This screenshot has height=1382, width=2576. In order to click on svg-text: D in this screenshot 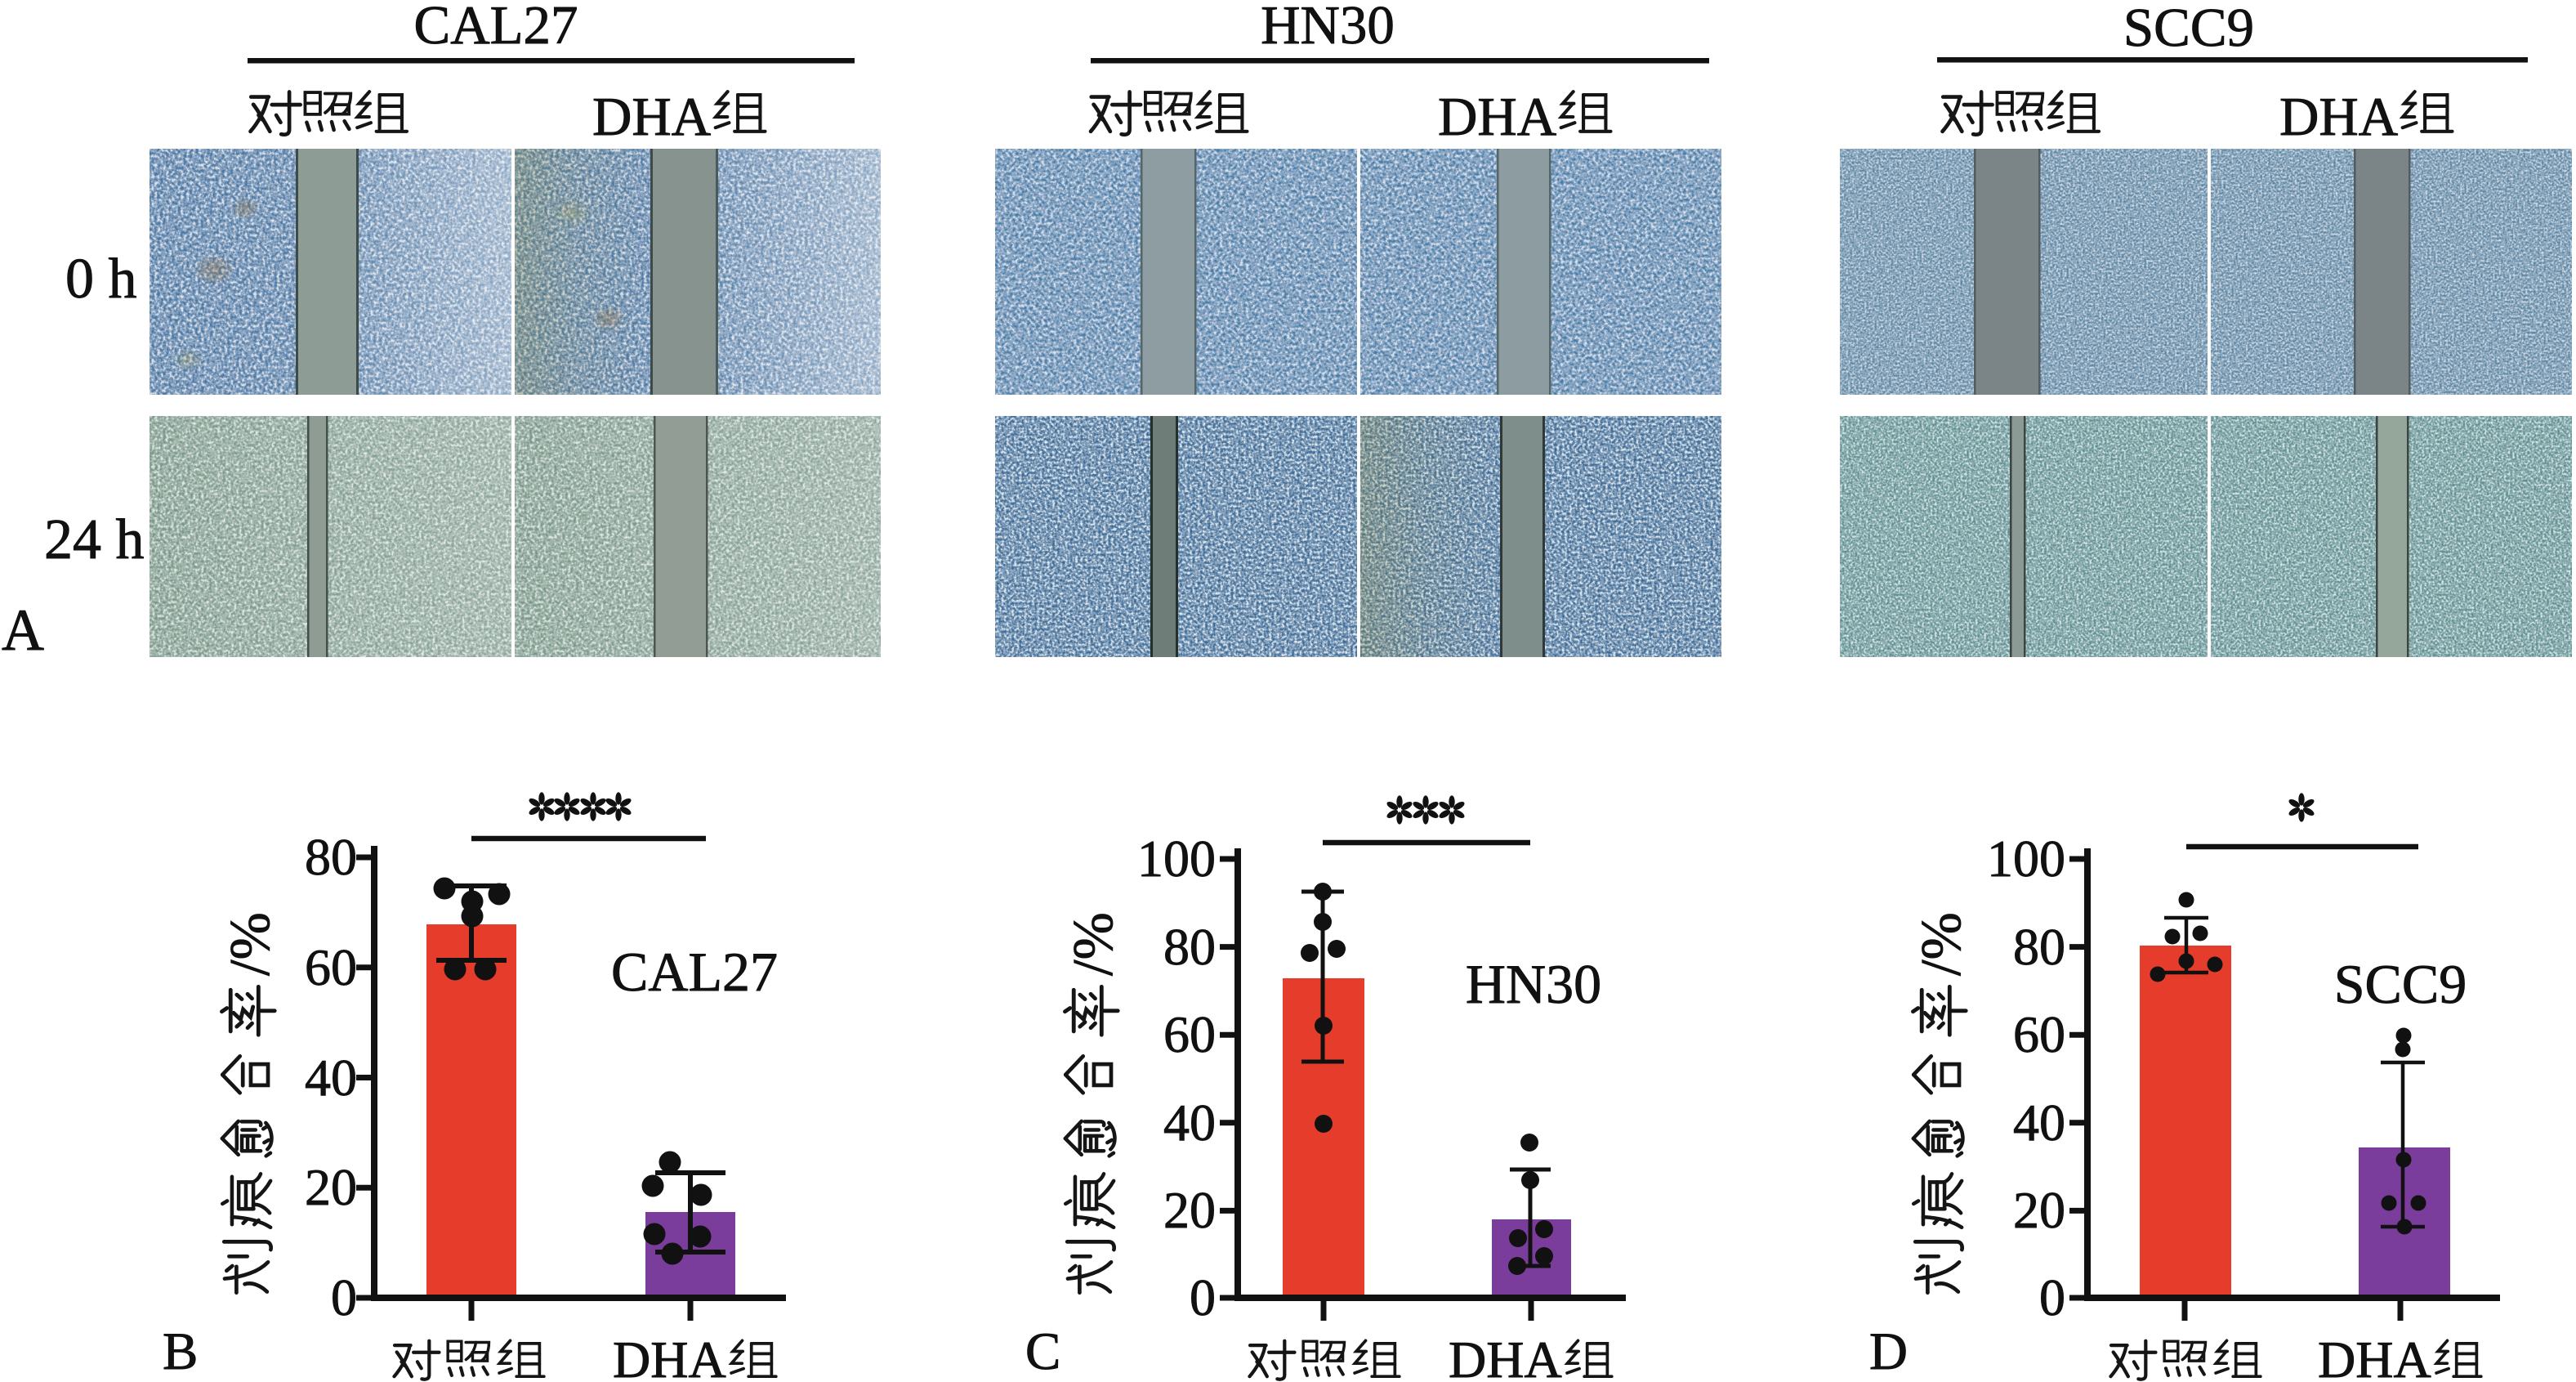, I will do `click(1889, 1351)`.